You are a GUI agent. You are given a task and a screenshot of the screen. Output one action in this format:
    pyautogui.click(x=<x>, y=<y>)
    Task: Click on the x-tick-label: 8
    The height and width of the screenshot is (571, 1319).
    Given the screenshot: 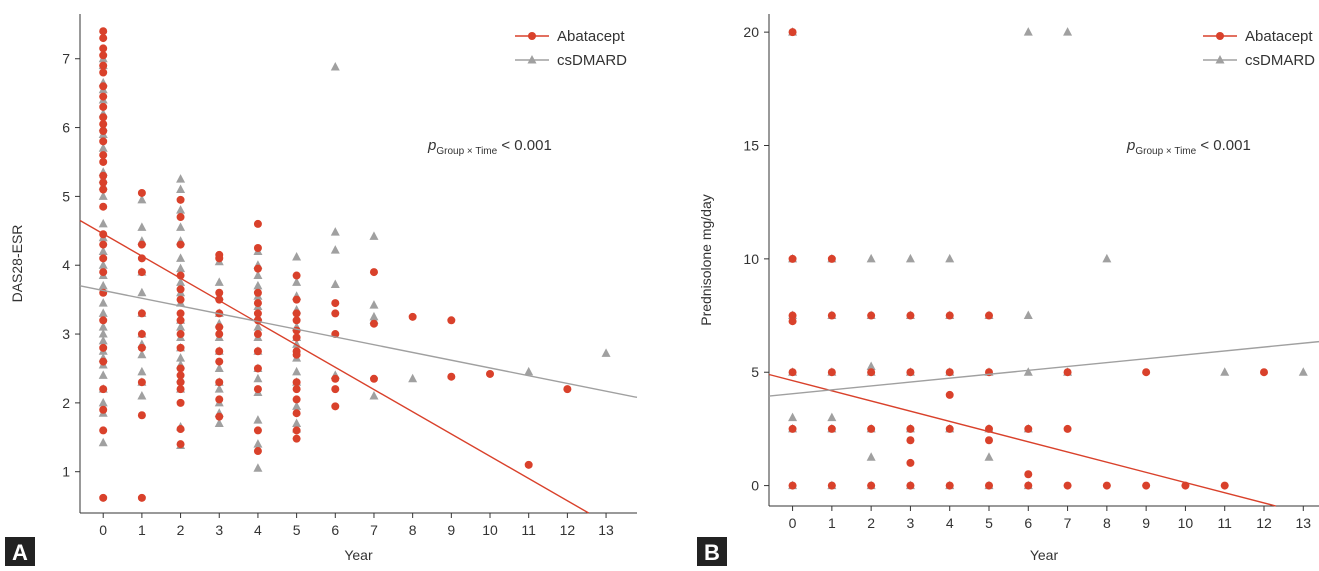 What is the action you would take?
    pyautogui.click(x=413, y=530)
    